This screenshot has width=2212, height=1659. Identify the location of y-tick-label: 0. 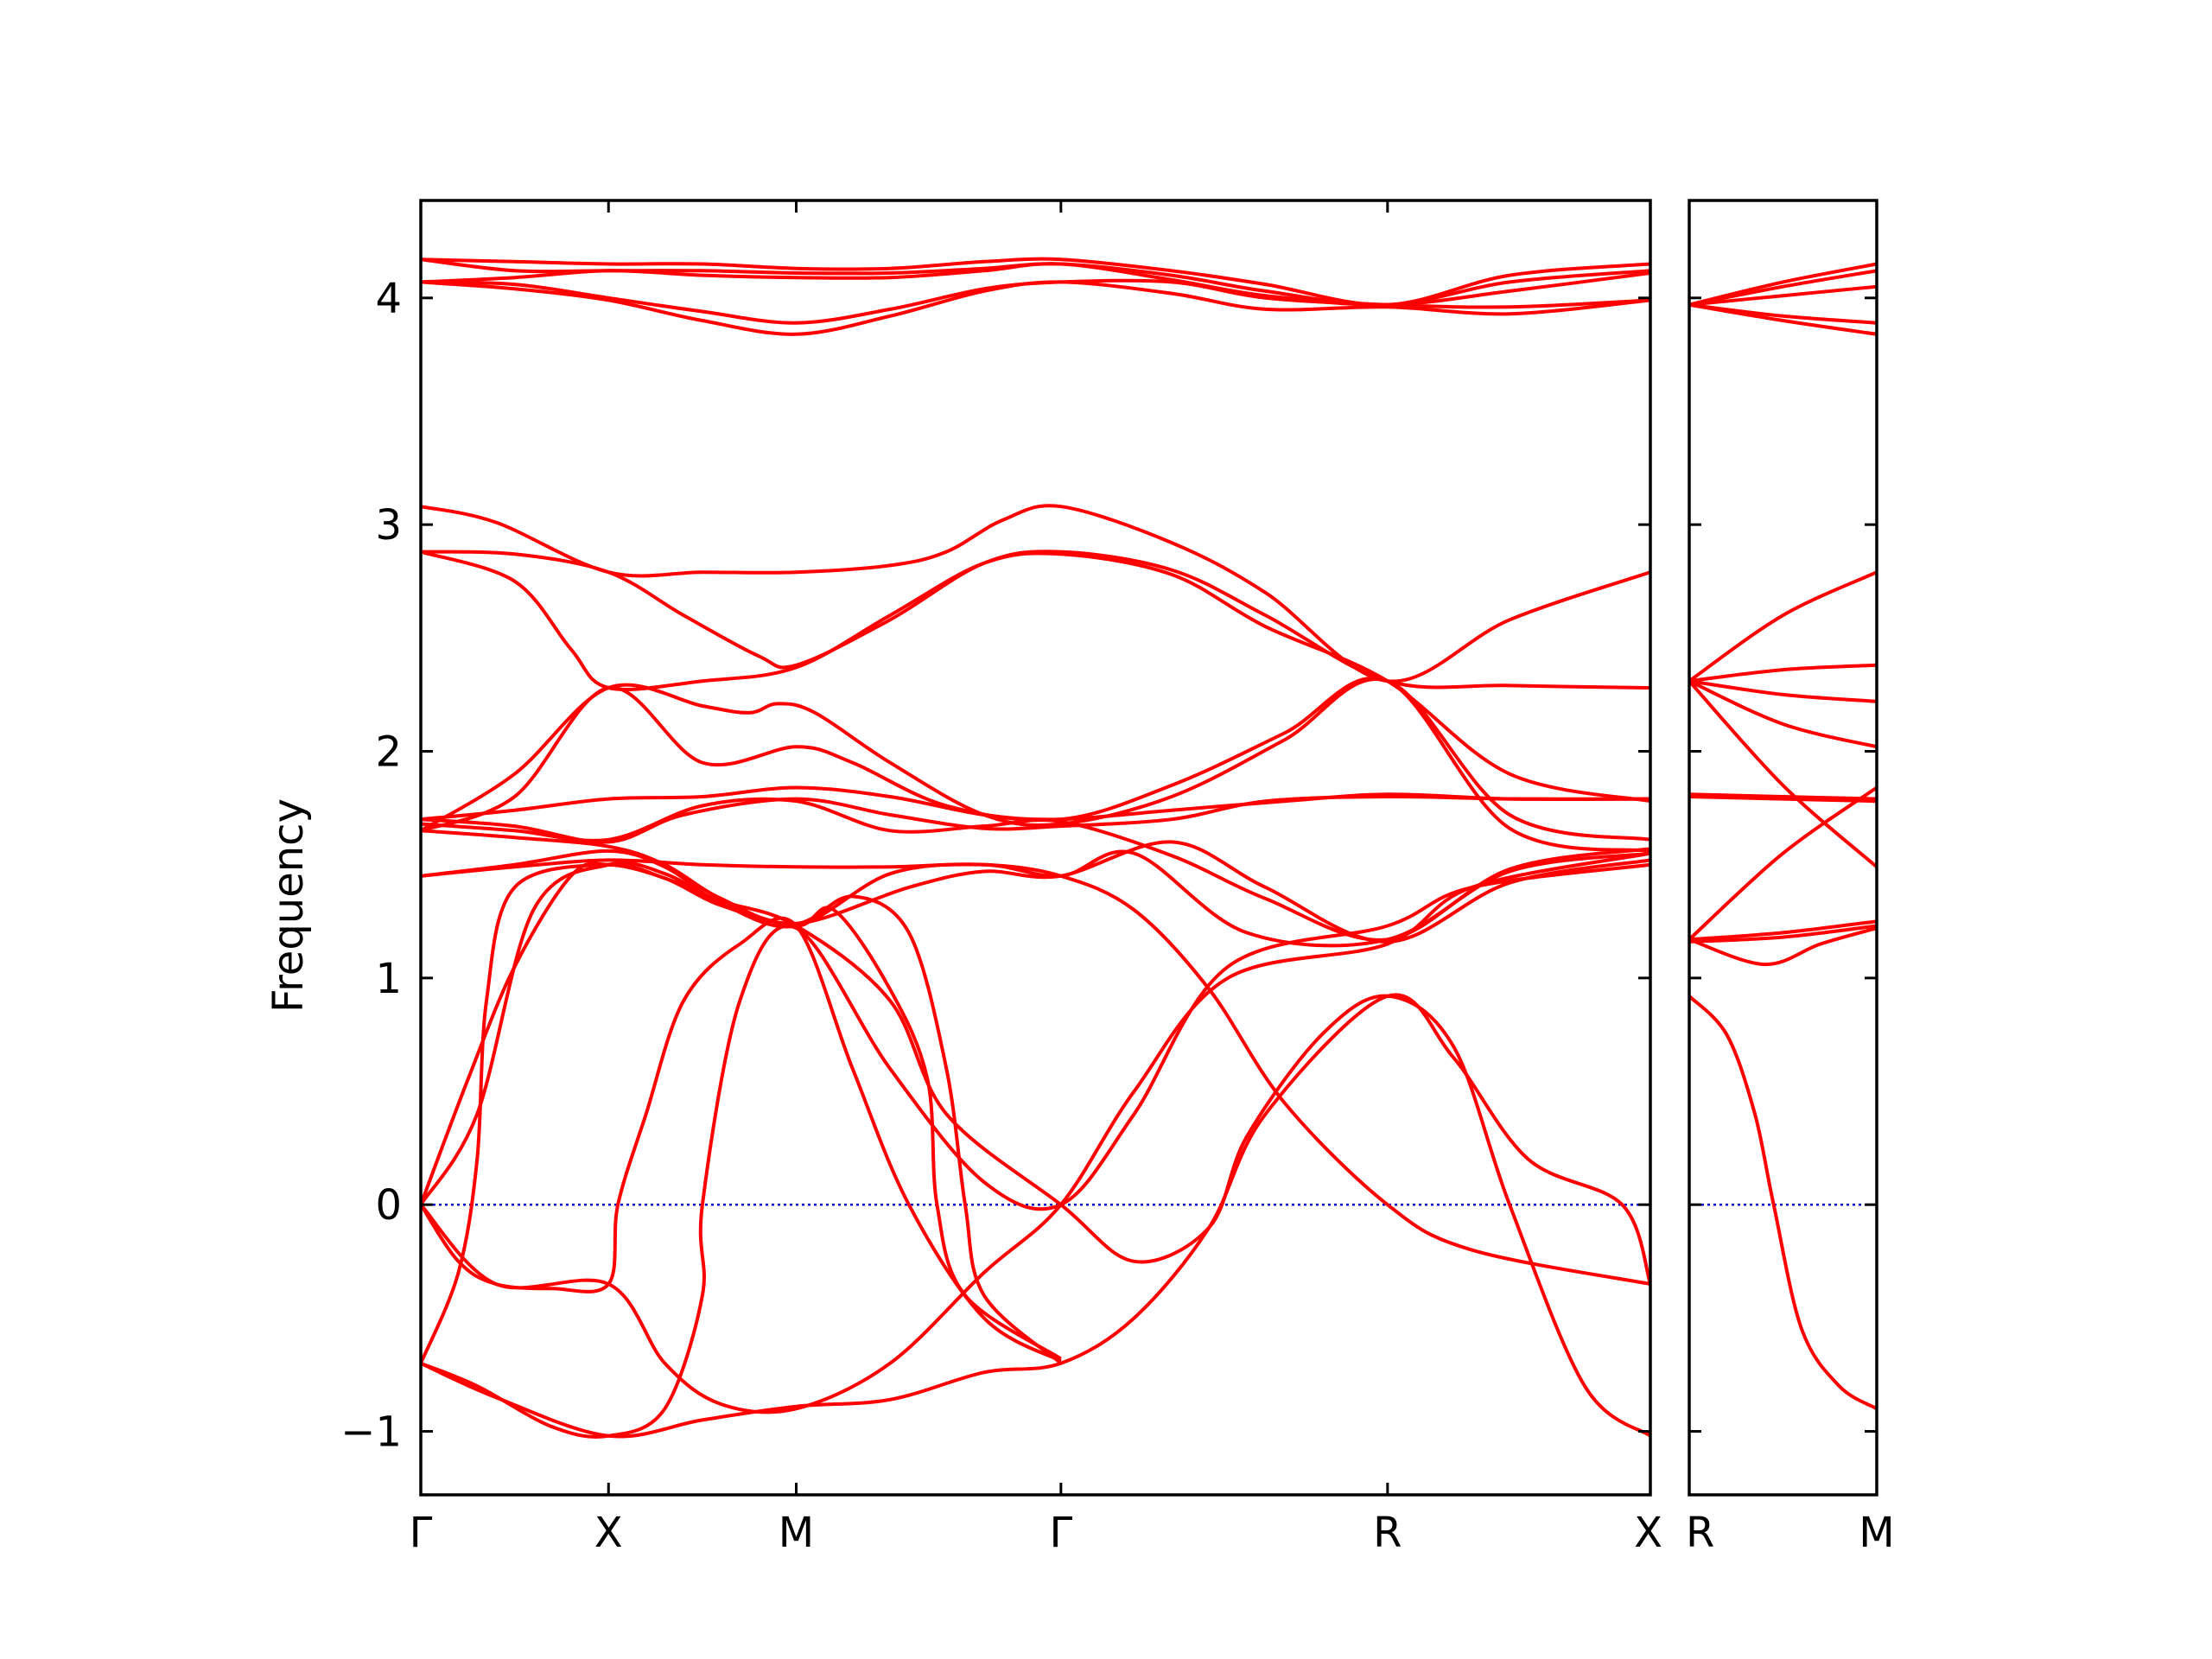
(388, 1205).